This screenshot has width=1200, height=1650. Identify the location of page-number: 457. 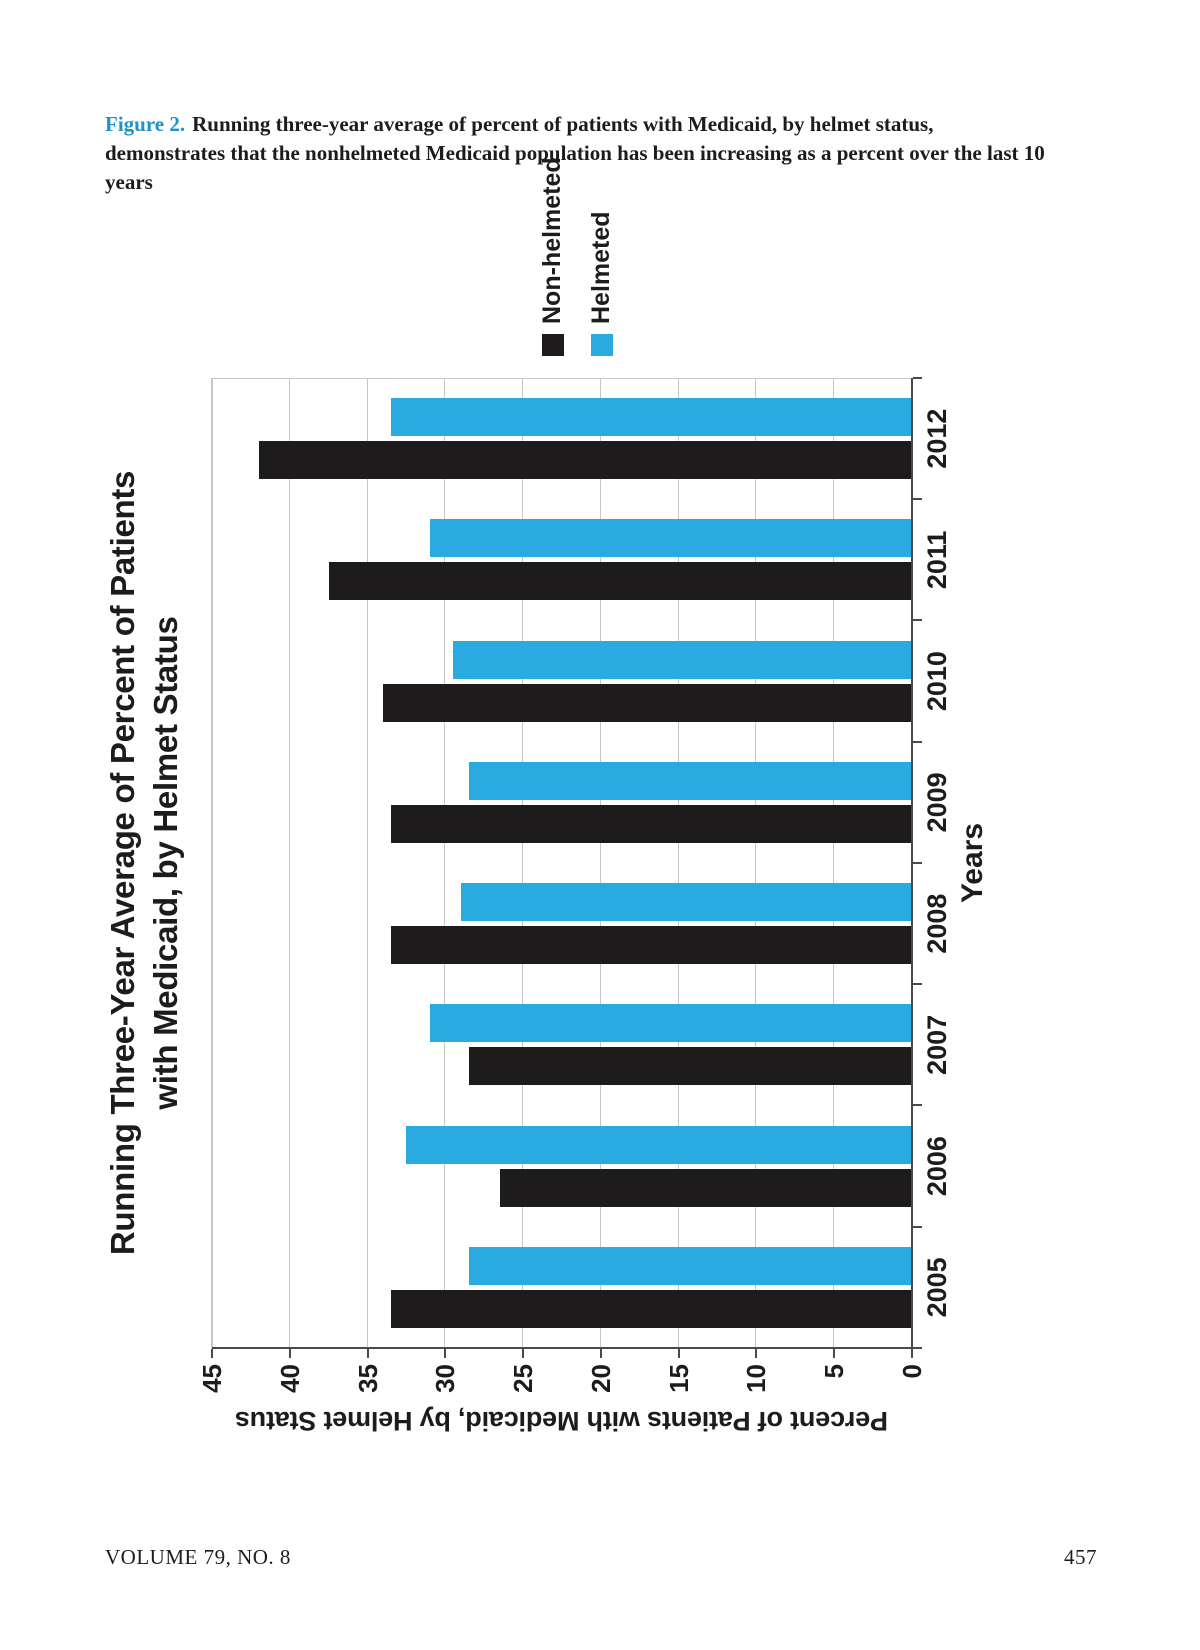
(1080, 1557).